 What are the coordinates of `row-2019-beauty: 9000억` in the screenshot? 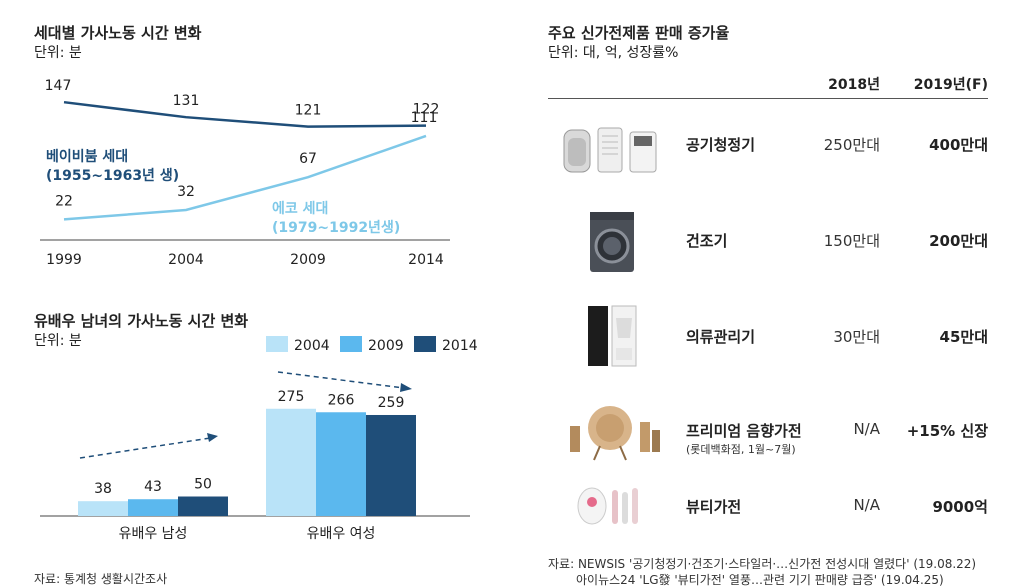 It's located at (960, 507).